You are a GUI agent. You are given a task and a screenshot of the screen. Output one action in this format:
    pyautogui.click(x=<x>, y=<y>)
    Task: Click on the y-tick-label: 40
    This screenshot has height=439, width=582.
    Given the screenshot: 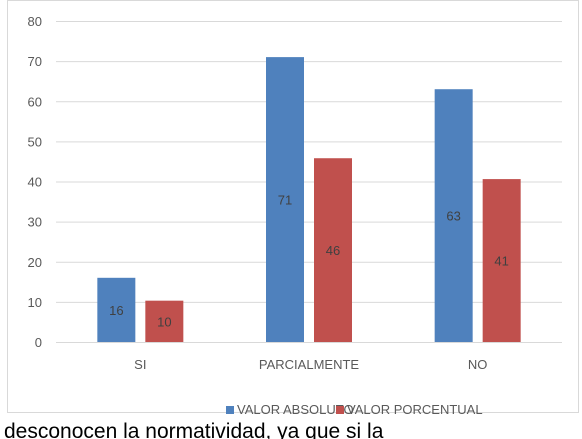 What is the action you would take?
    pyautogui.click(x=35, y=182)
    